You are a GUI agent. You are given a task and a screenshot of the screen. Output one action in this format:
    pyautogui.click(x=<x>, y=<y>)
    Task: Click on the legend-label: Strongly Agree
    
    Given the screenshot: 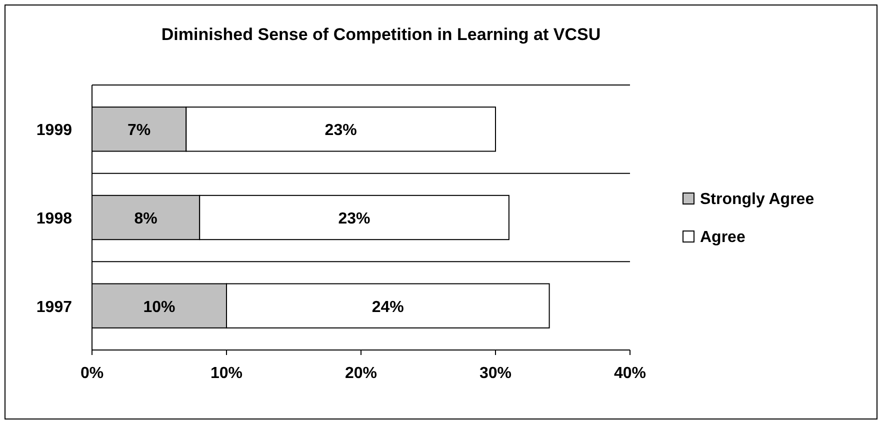 What is the action you would take?
    pyautogui.click(x=757, y=199)
    